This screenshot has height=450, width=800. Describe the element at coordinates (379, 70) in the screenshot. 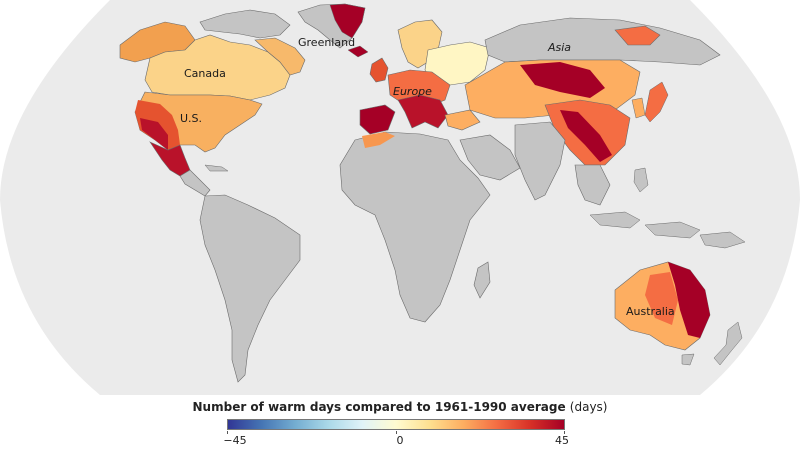

I see `britain` at that location.